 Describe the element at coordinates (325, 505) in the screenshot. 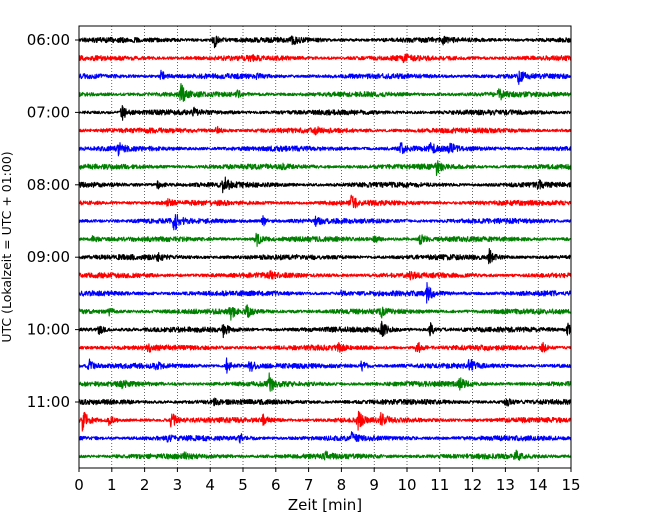

I see `x-axis-label: Zeit [min]` at that location.